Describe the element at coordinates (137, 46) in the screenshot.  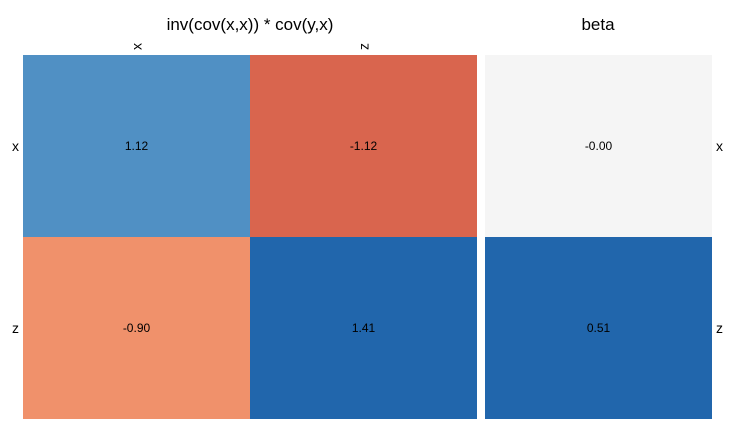
I see `x-tick-label: x` at that location.